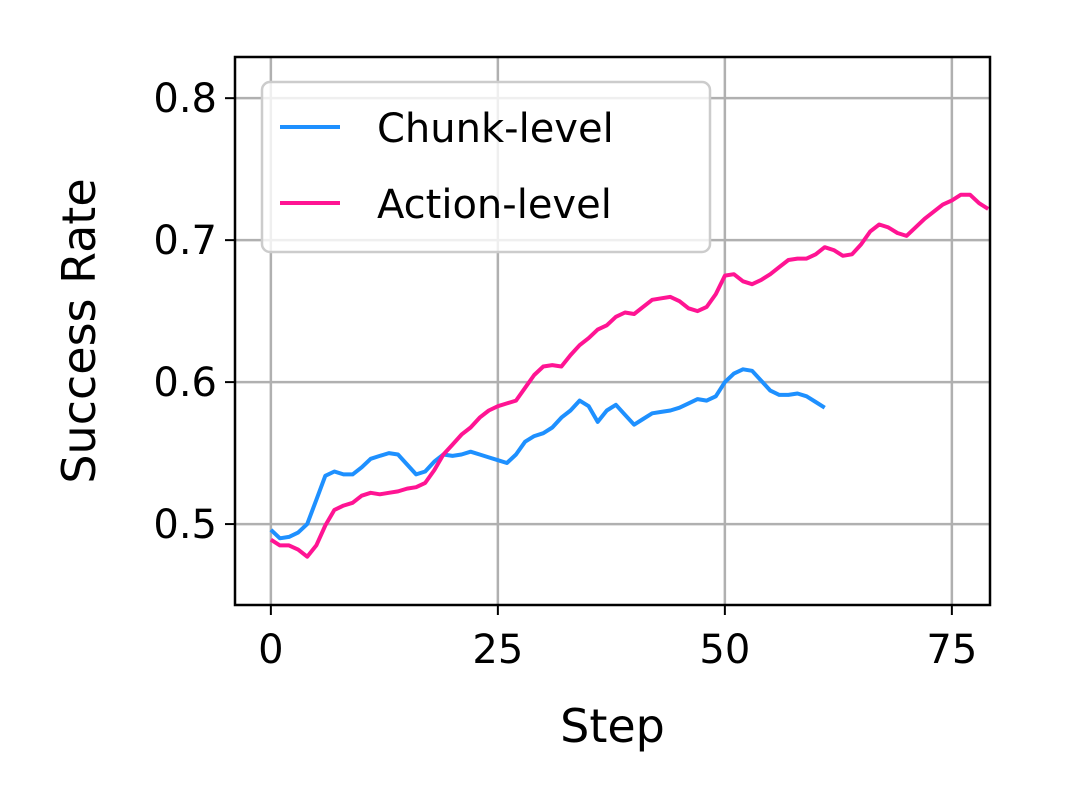 Image resolution: width=1080 pixels, height=810 pixels. Describe the element at coordinates (185, 241) in the screenshot. I see `y-tick-label: 0.7` at that location.